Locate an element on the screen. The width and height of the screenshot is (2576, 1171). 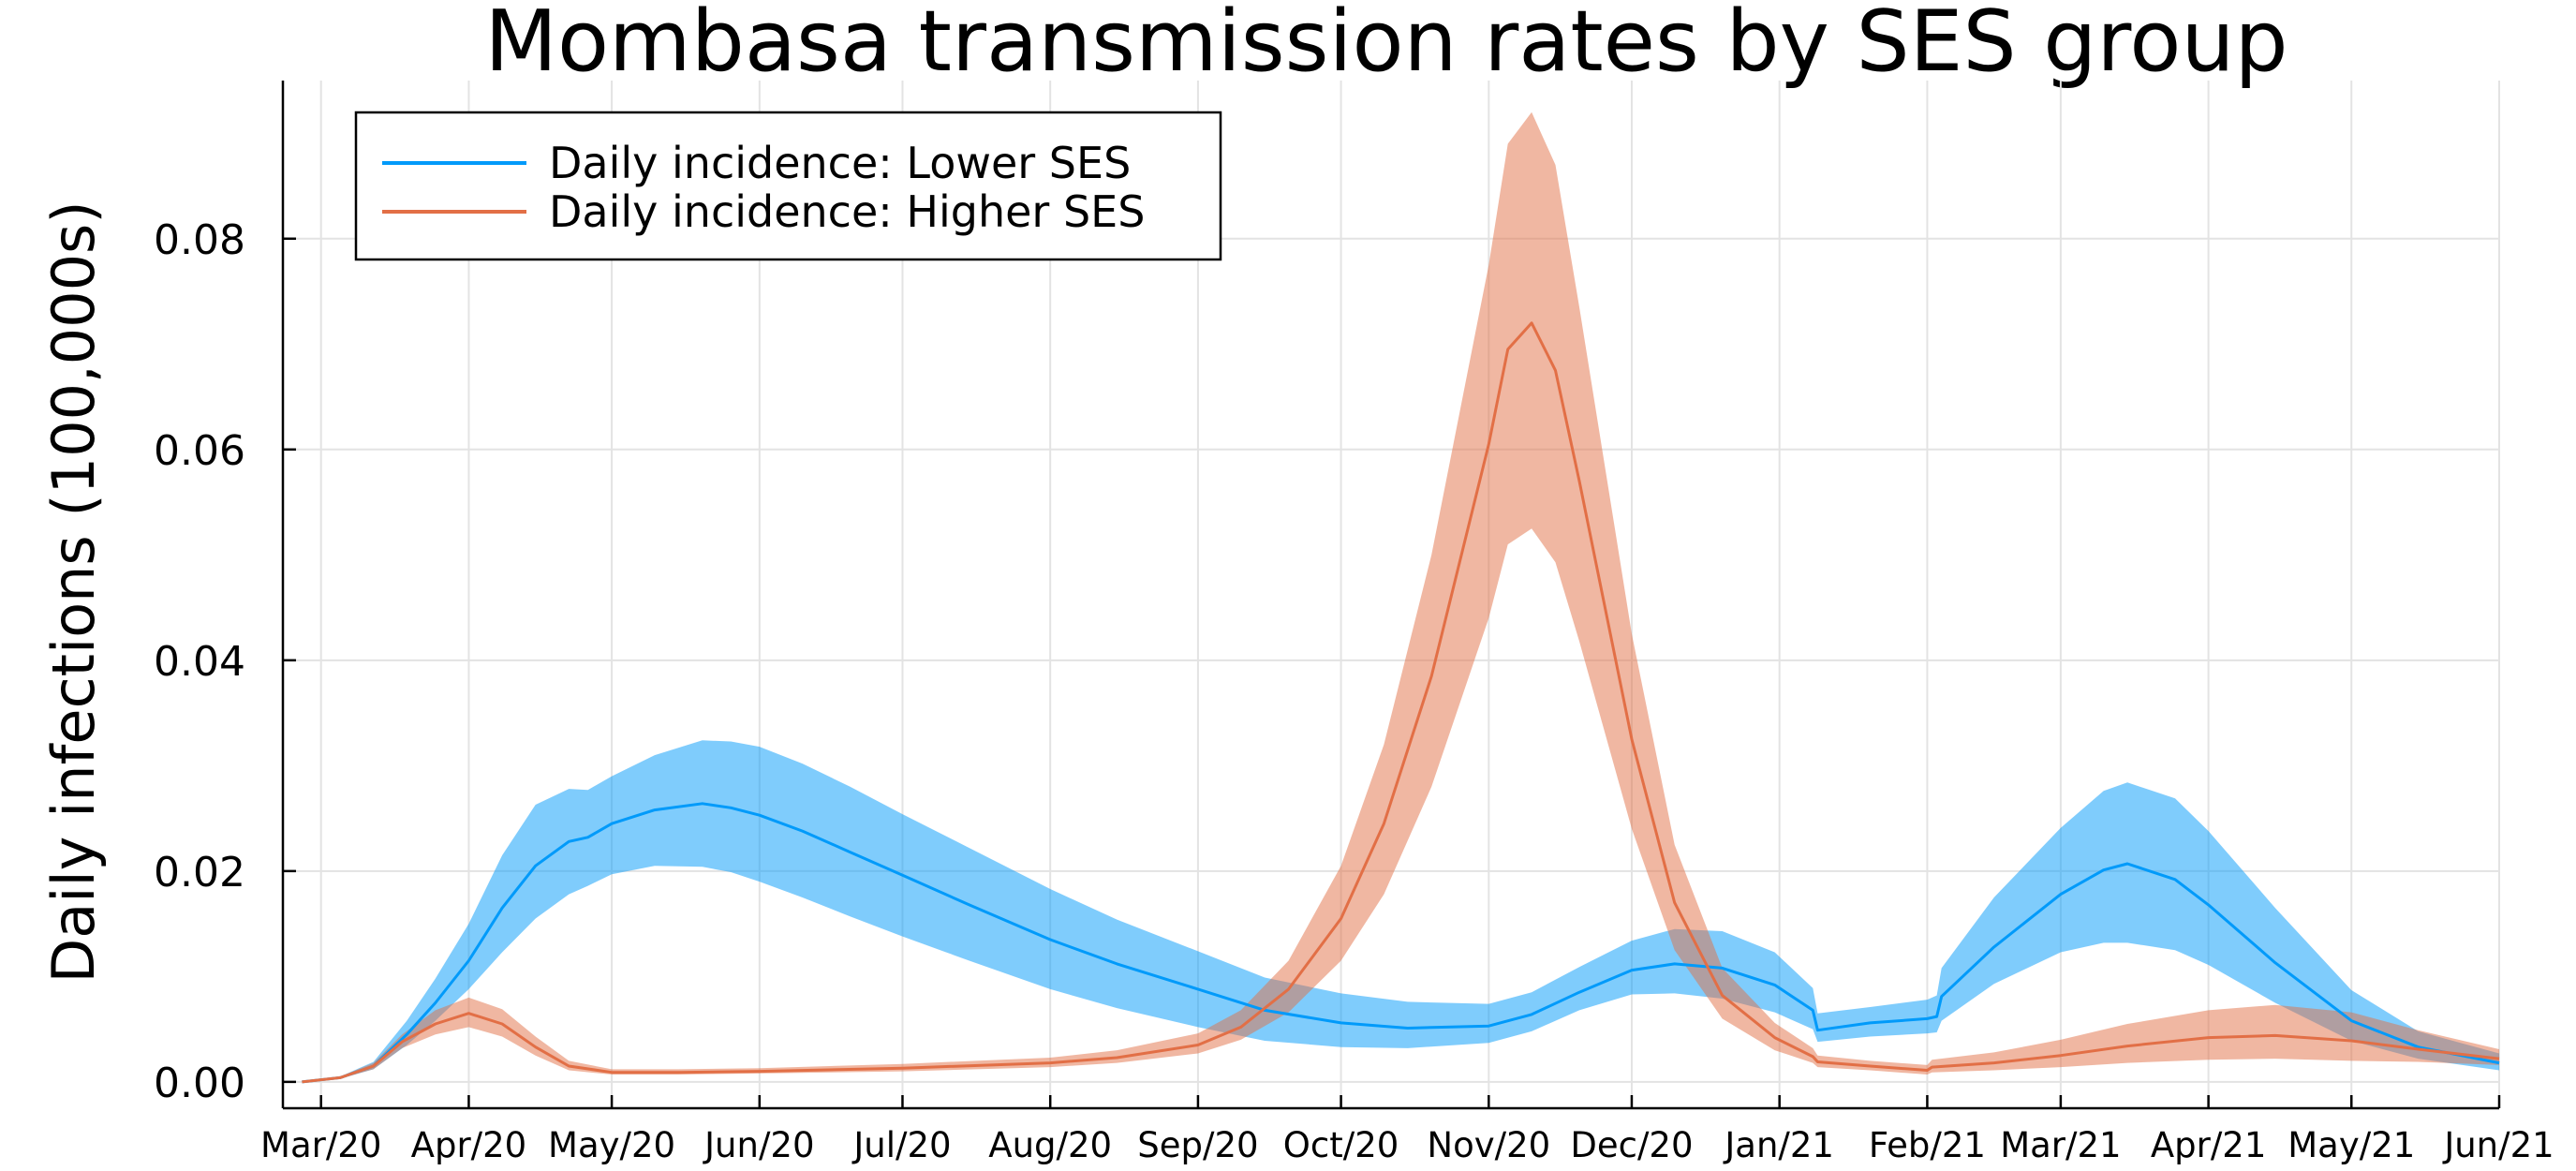
y-tick-label: 0.04 is located at coordinates (199, 662).